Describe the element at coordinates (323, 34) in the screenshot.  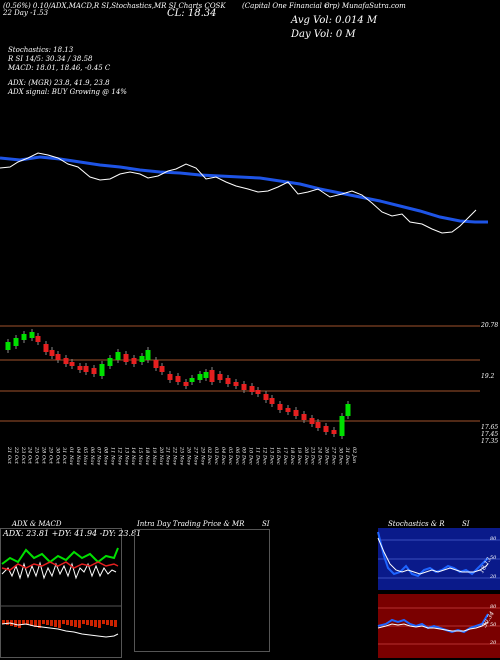
I see `day-volume: Day Vol: 0 M` at that location.